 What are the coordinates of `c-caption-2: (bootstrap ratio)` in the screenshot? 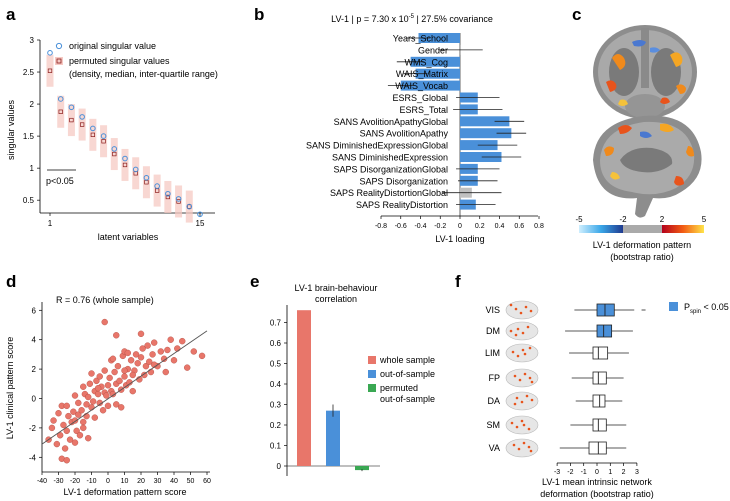 It's located at (642, 257).